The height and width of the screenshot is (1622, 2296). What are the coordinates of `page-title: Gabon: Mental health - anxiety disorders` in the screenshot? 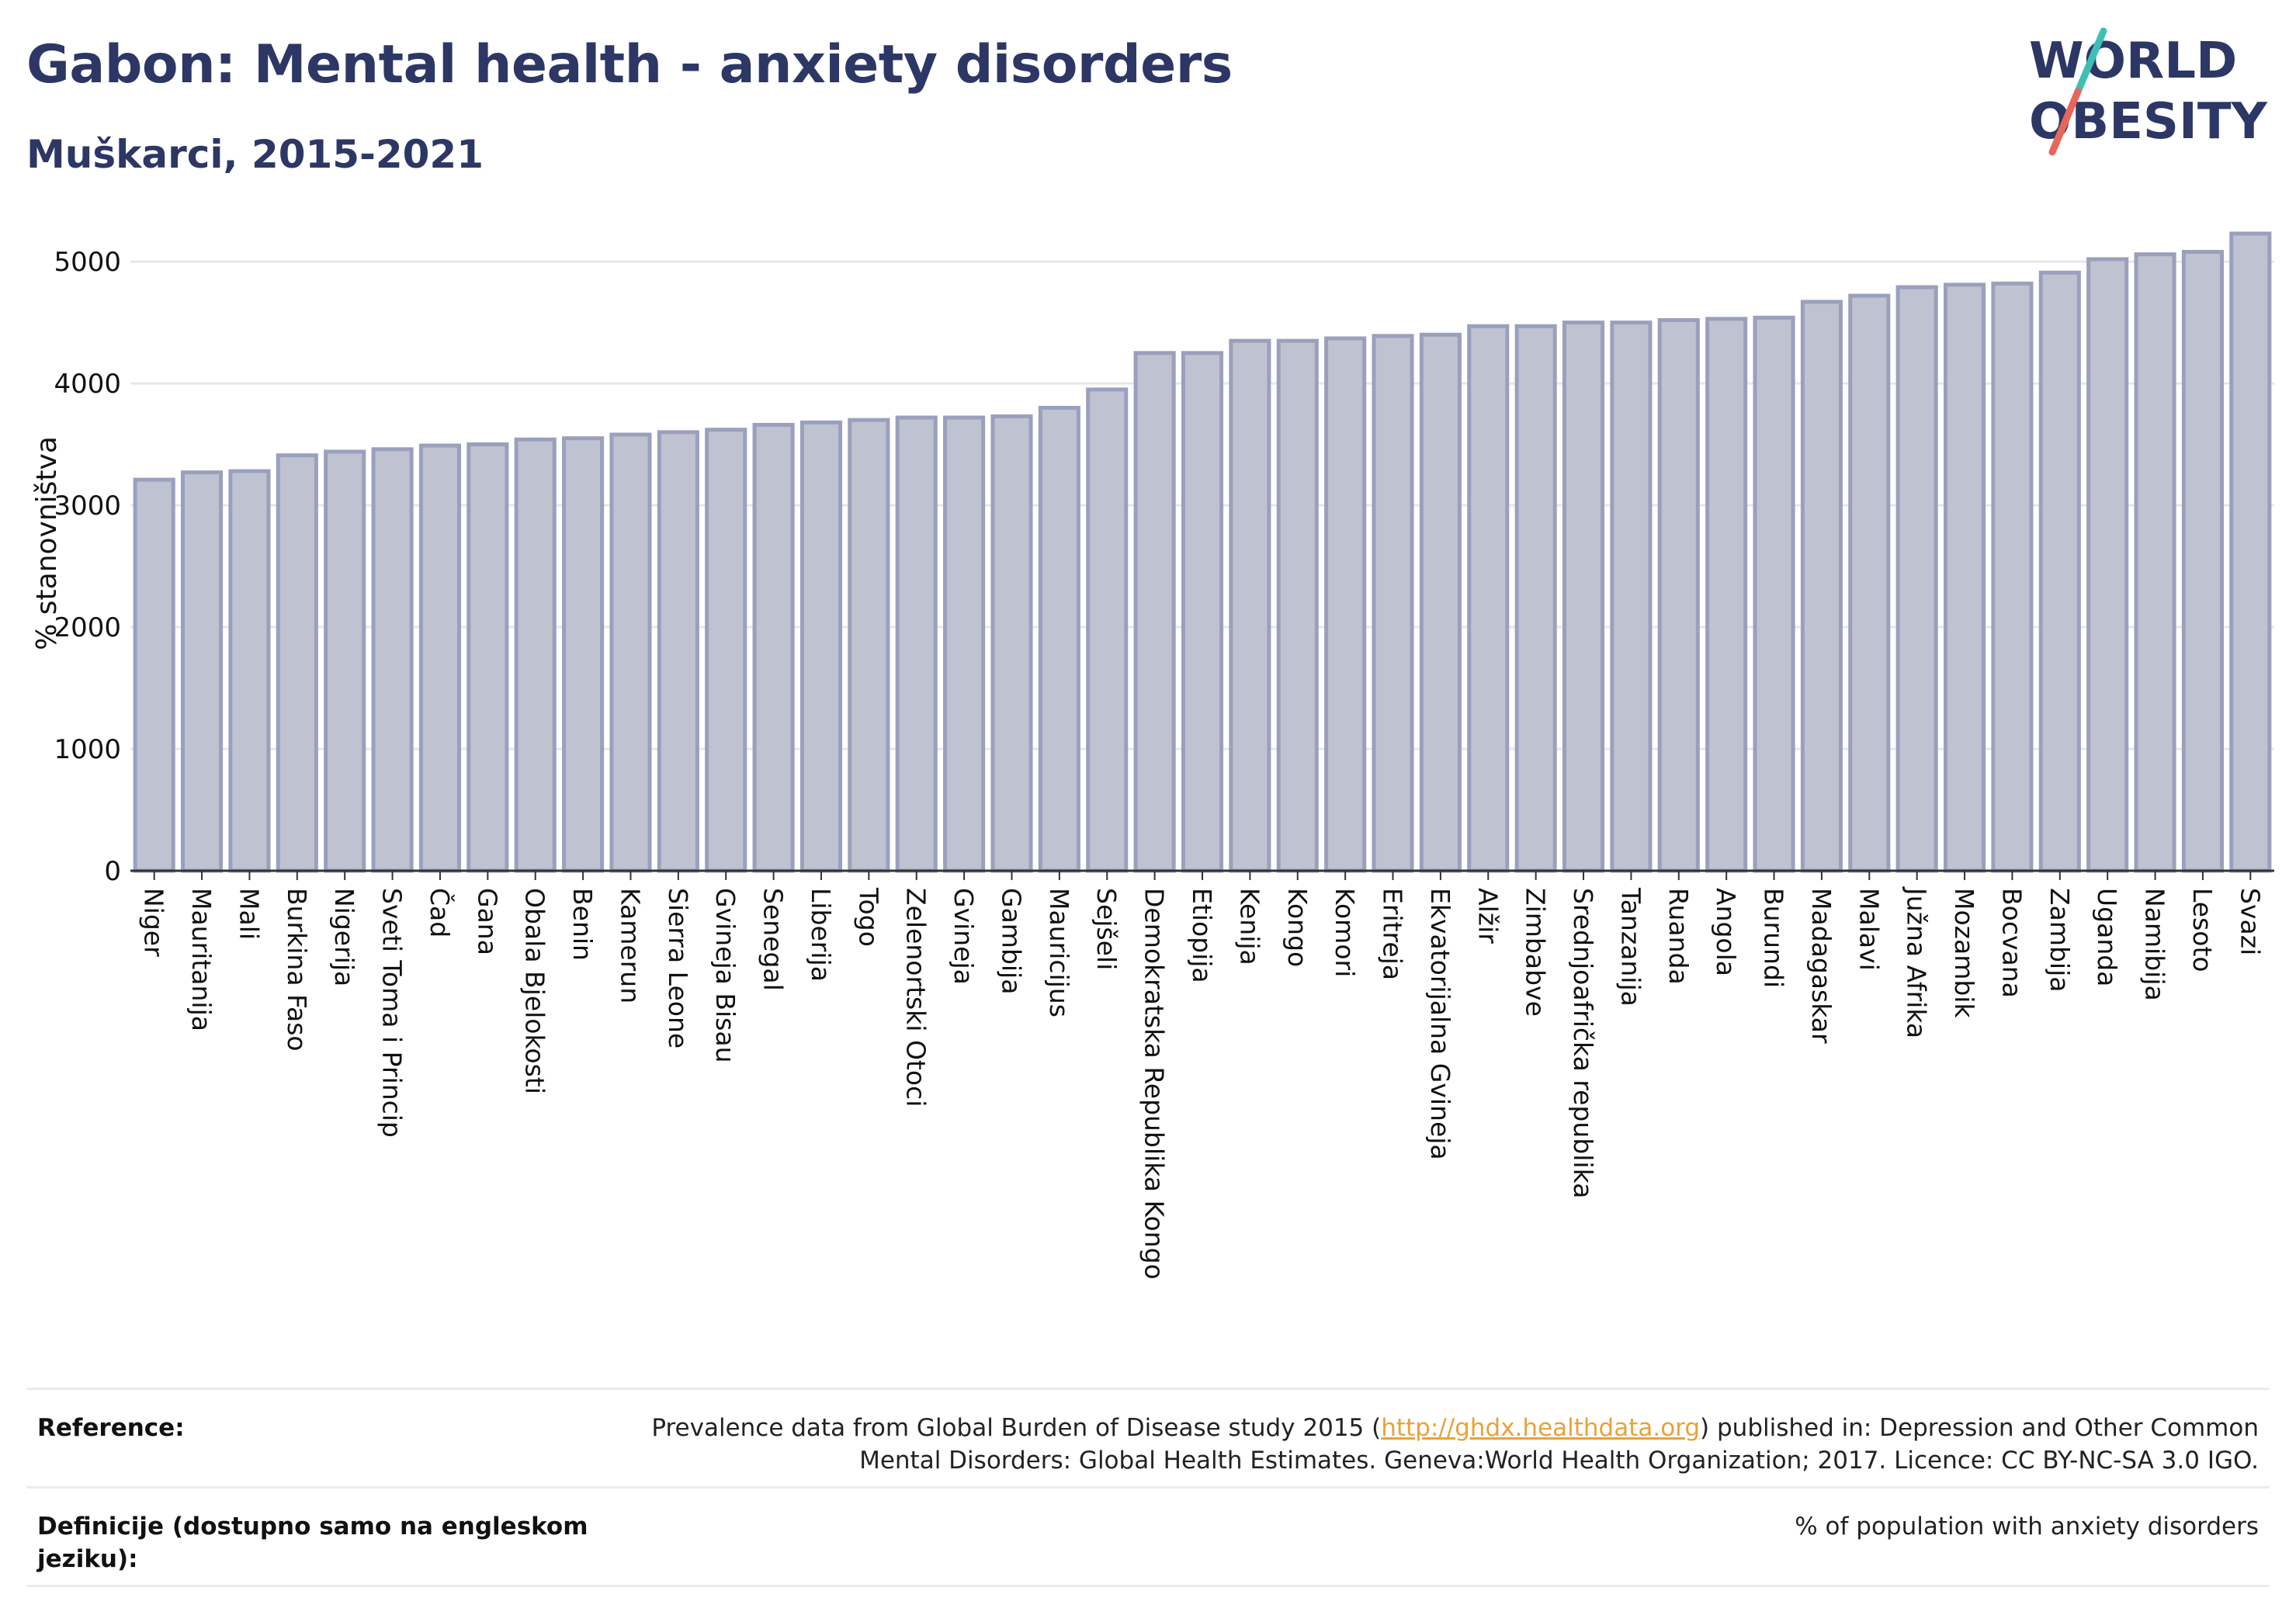 It's located at (629, 64).